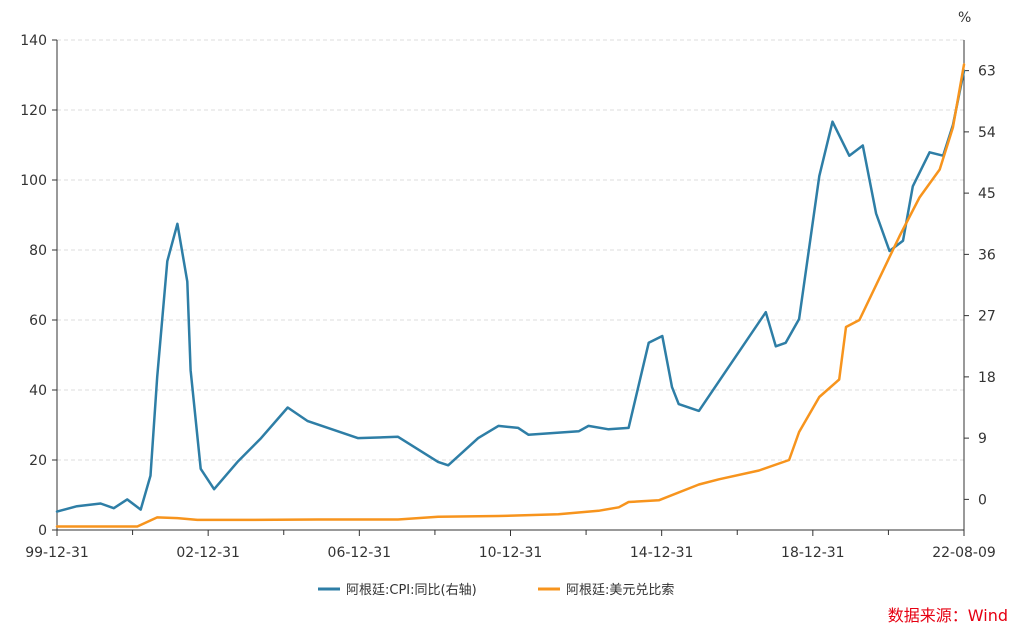  Describe the element at coordinates (38, 251) in the screenshot. I see `left-tick-label: 80` at that location.